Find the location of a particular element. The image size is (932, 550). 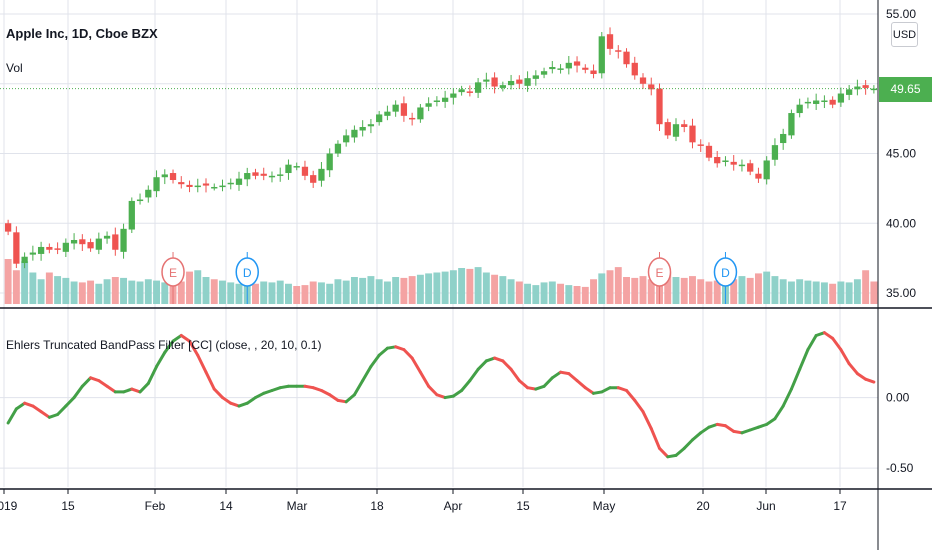

currency-button: USD is located at coordinates (904, 34).